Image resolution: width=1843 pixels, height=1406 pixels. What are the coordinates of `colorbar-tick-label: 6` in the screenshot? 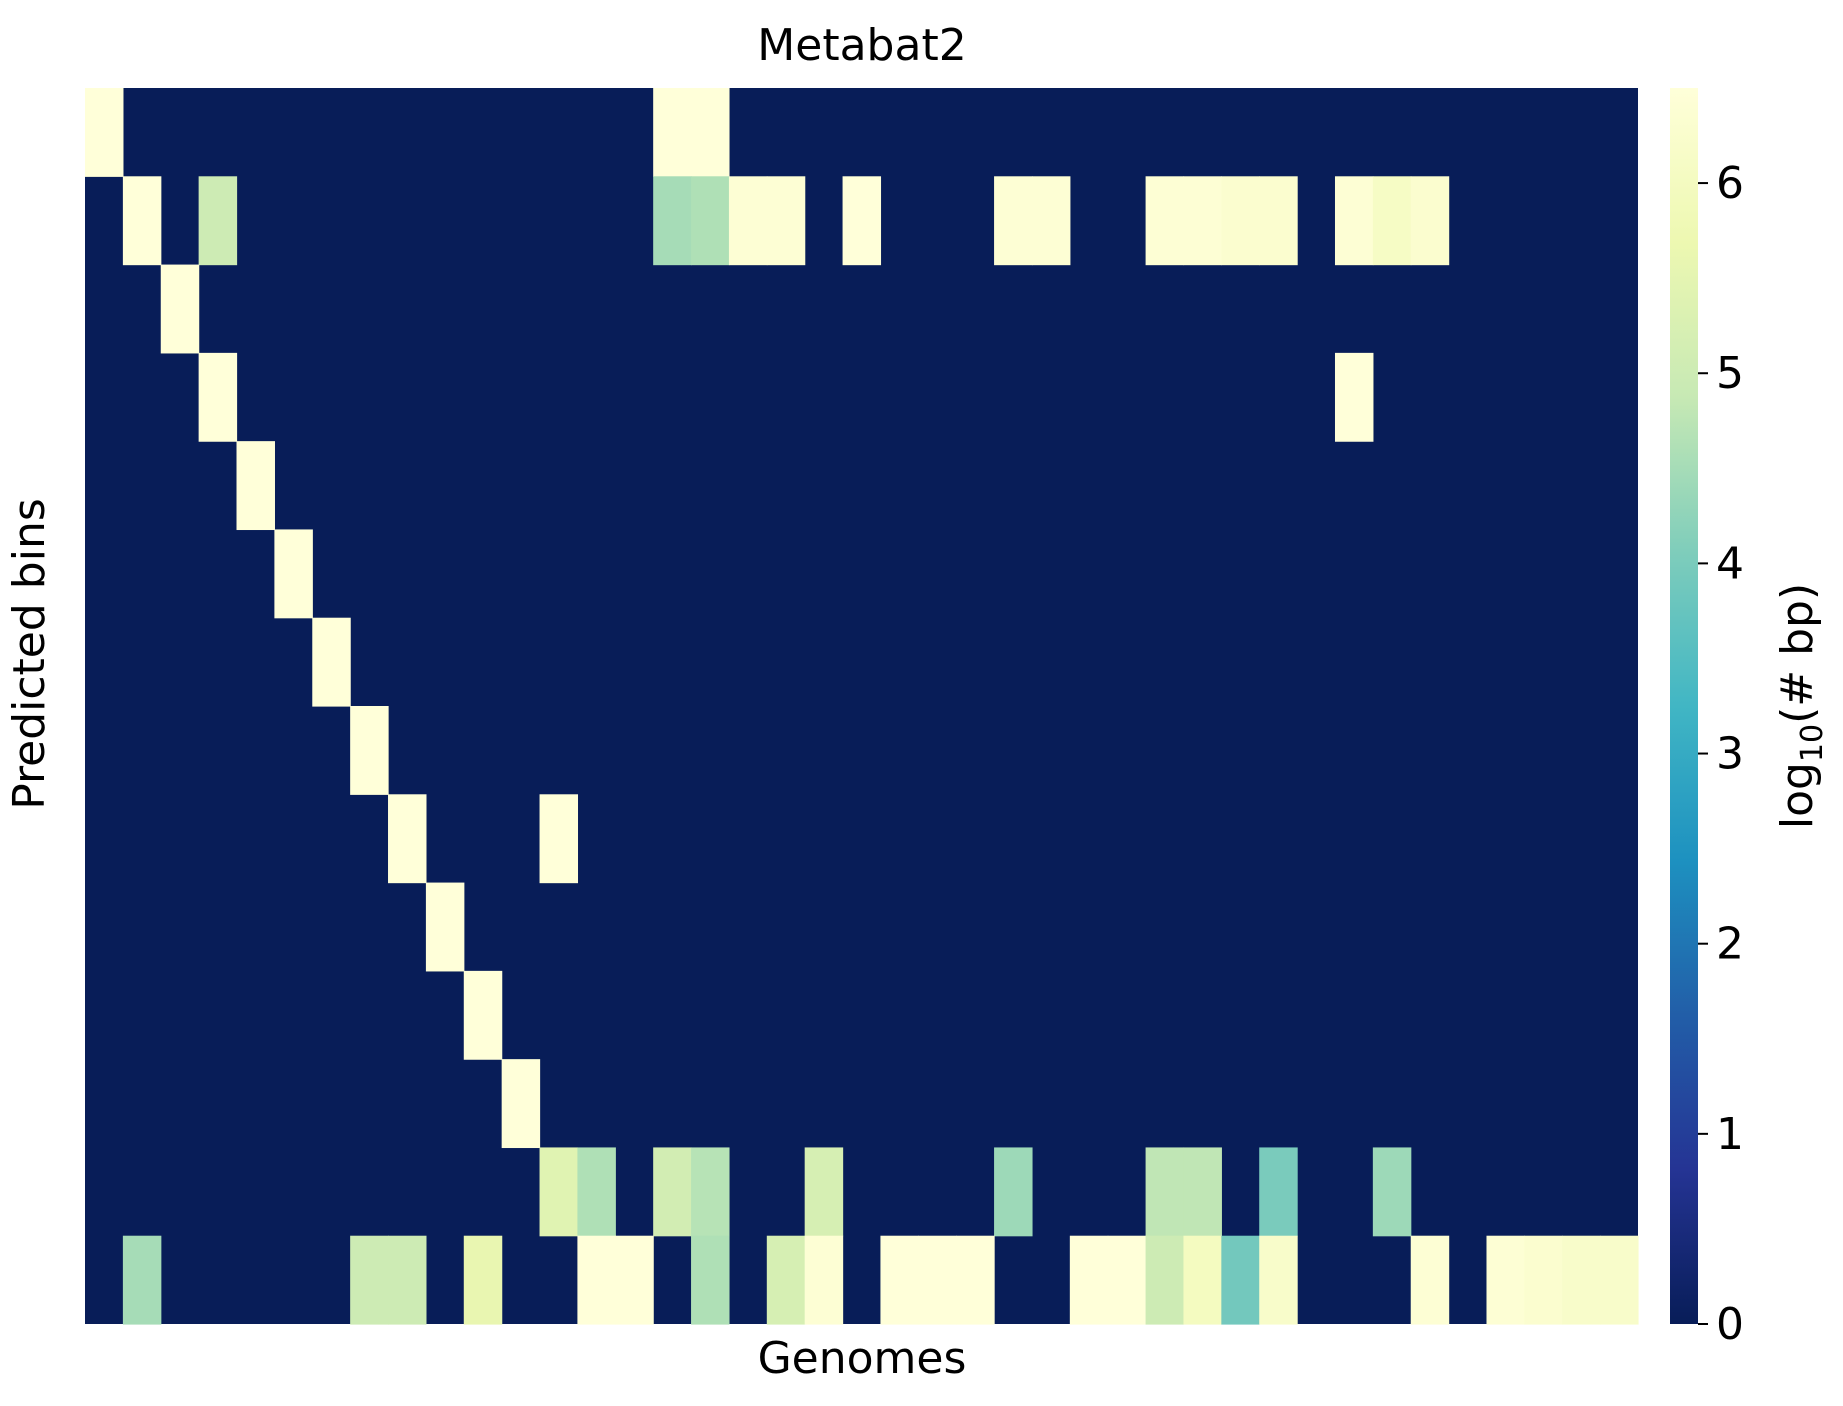 It's located at (1730, 183).